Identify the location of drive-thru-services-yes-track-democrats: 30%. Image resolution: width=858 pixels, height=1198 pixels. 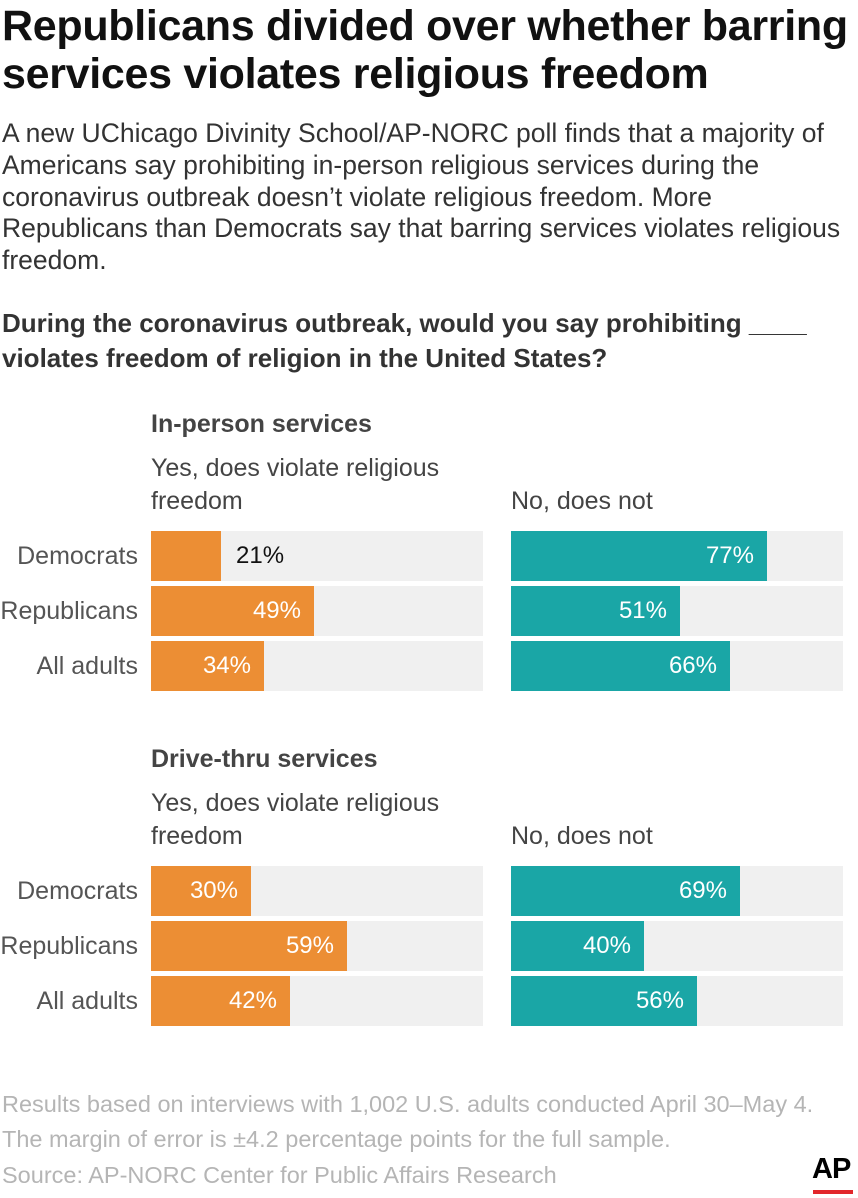
(317, 891).